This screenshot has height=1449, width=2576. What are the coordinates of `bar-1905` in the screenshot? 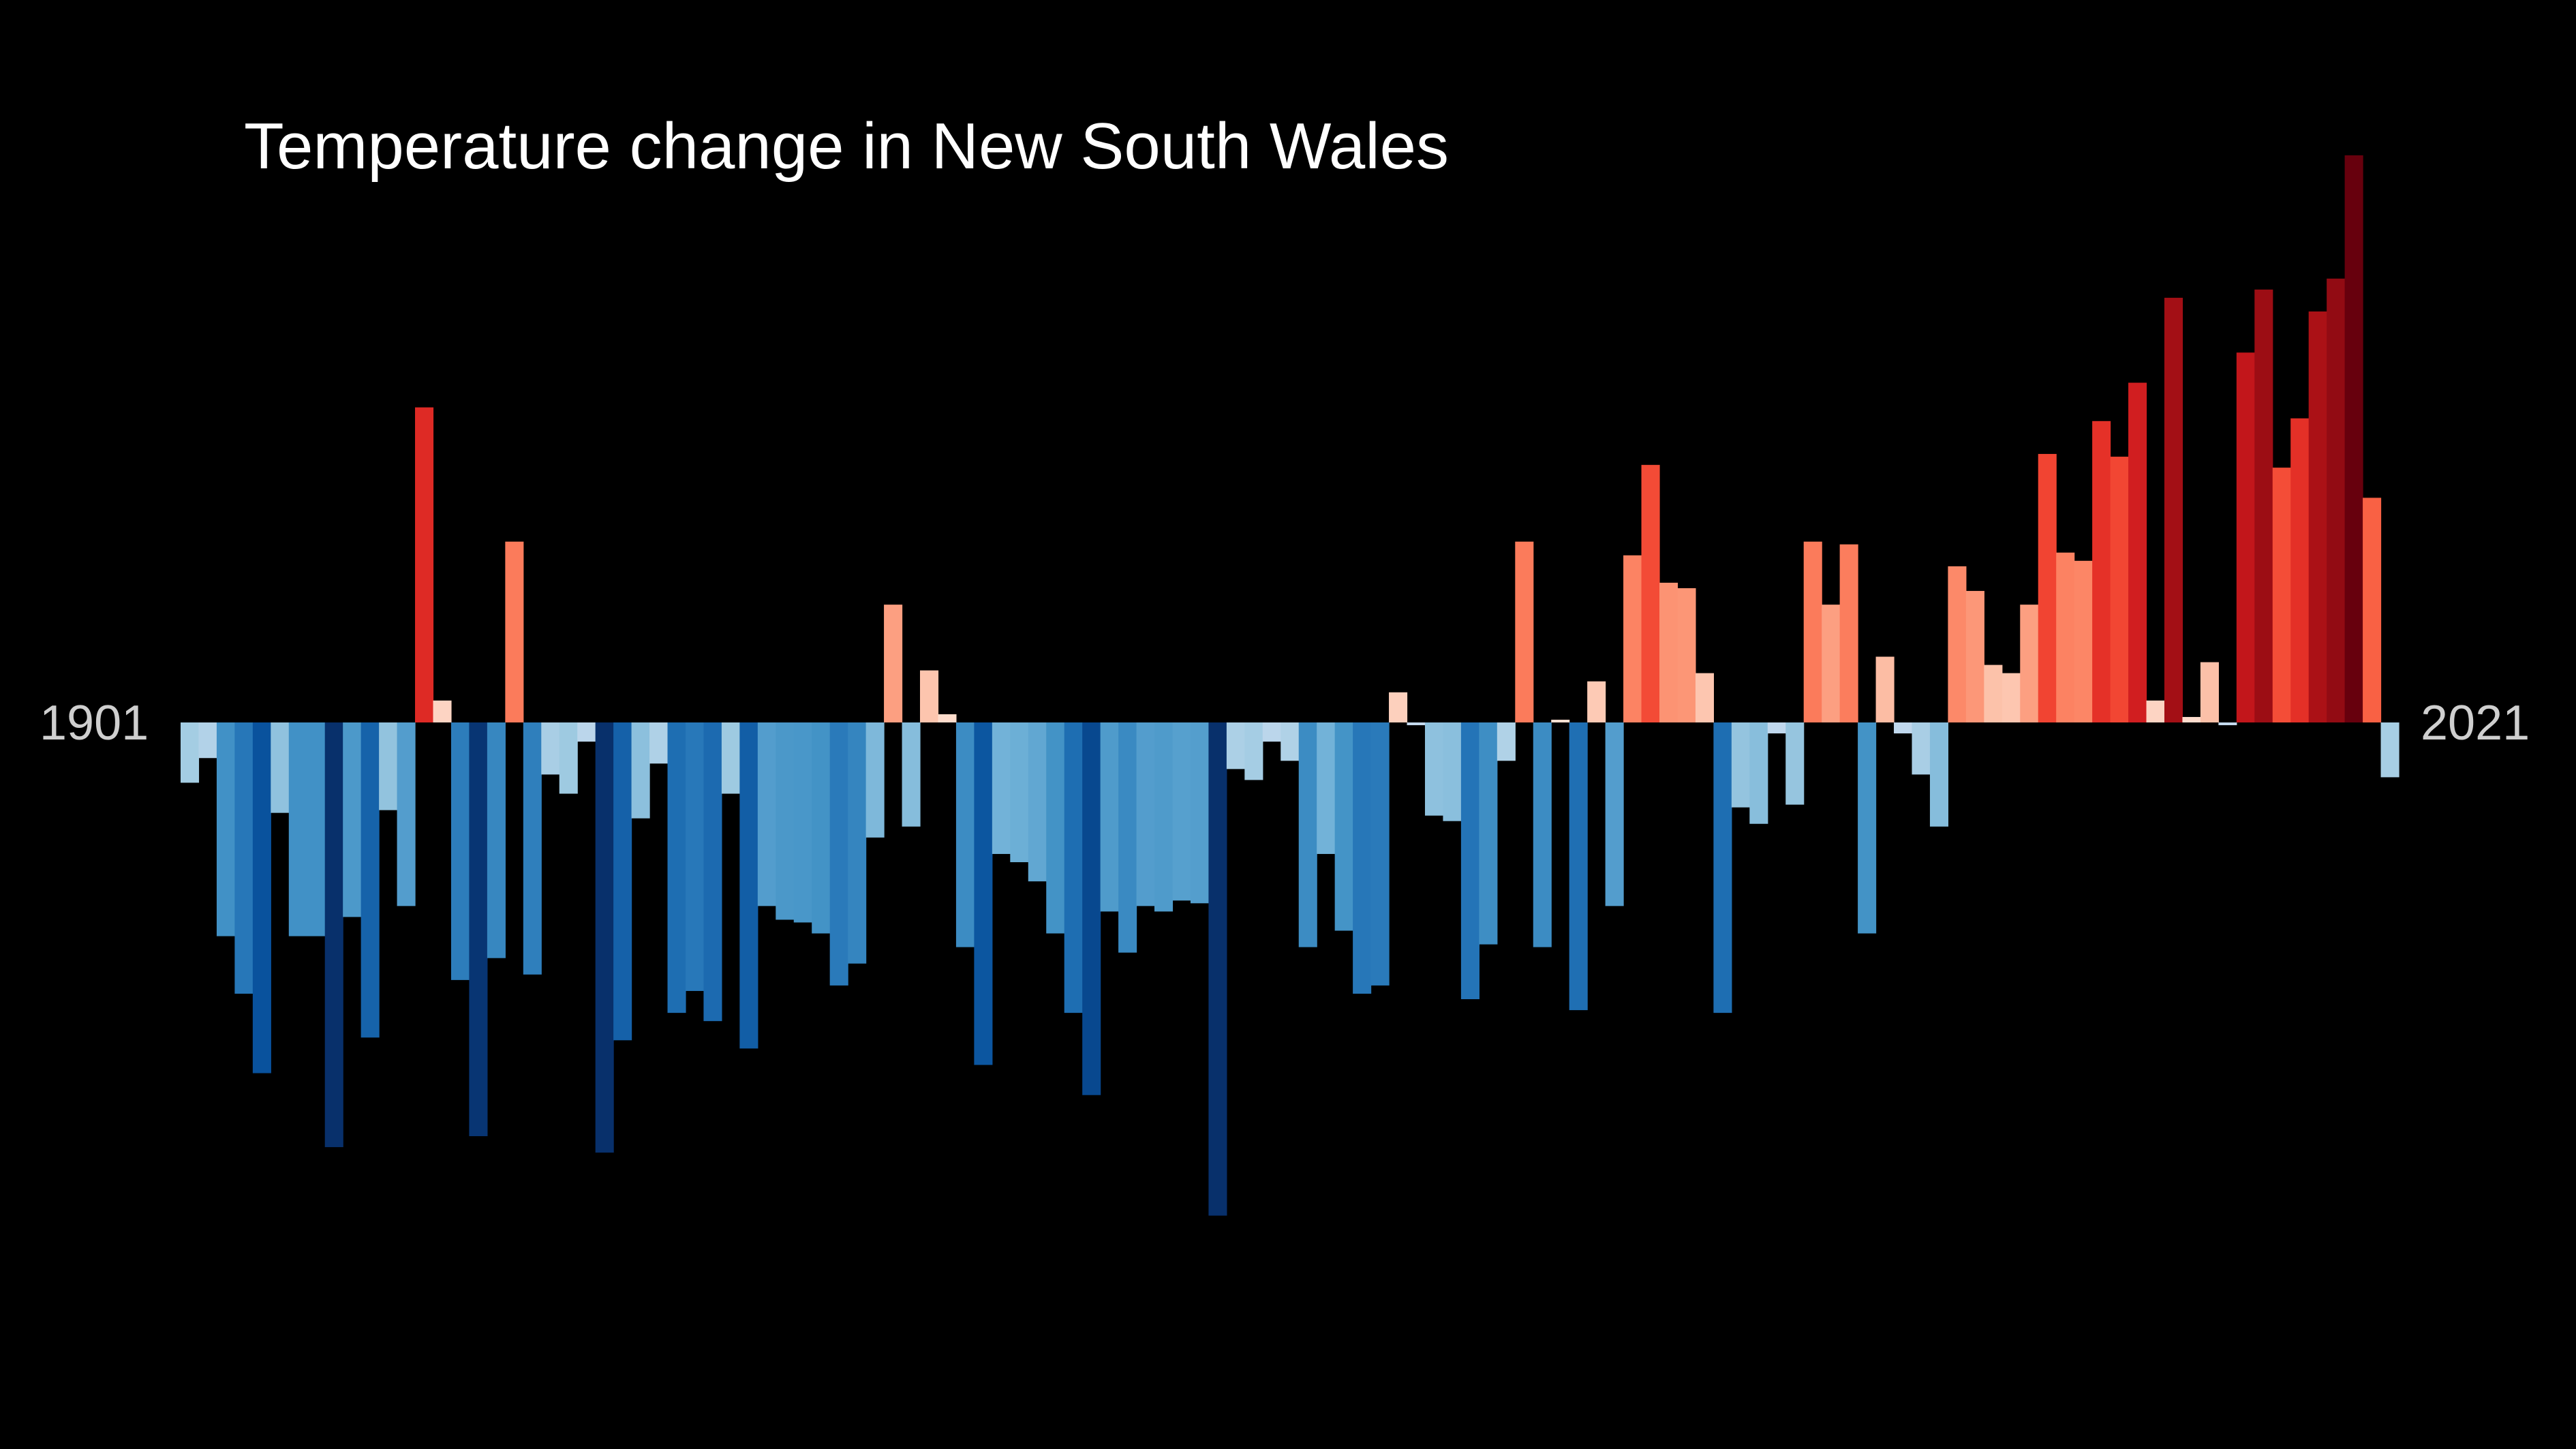 It's located at (261, 897).